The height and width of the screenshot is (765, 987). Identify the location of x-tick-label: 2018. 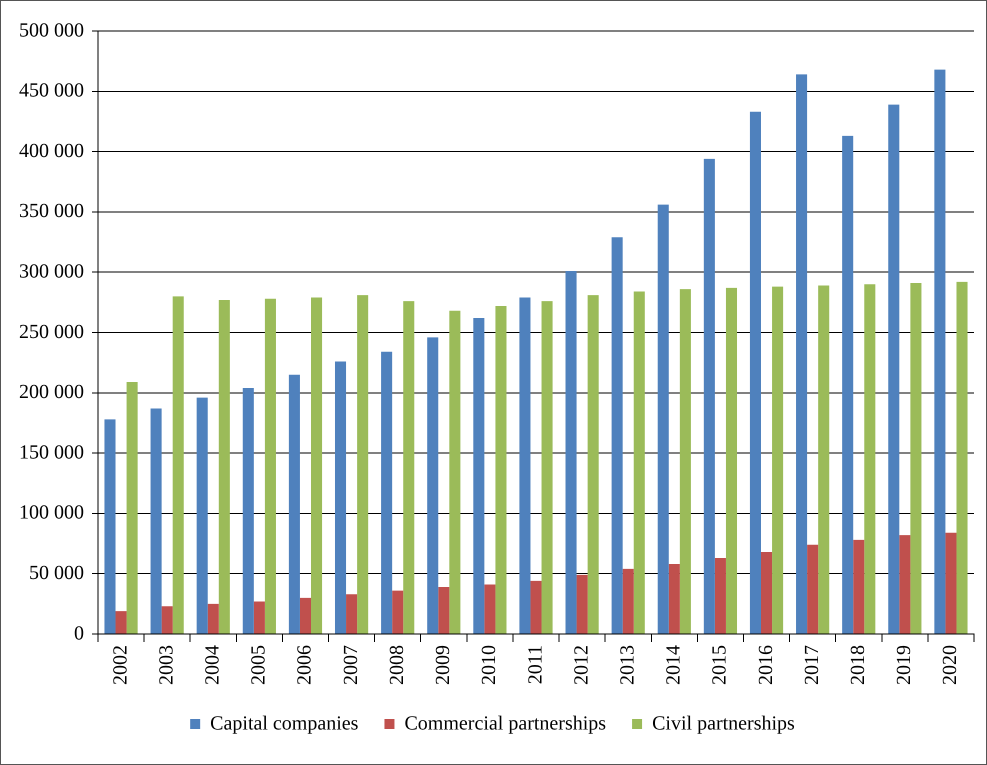
(857, 665).